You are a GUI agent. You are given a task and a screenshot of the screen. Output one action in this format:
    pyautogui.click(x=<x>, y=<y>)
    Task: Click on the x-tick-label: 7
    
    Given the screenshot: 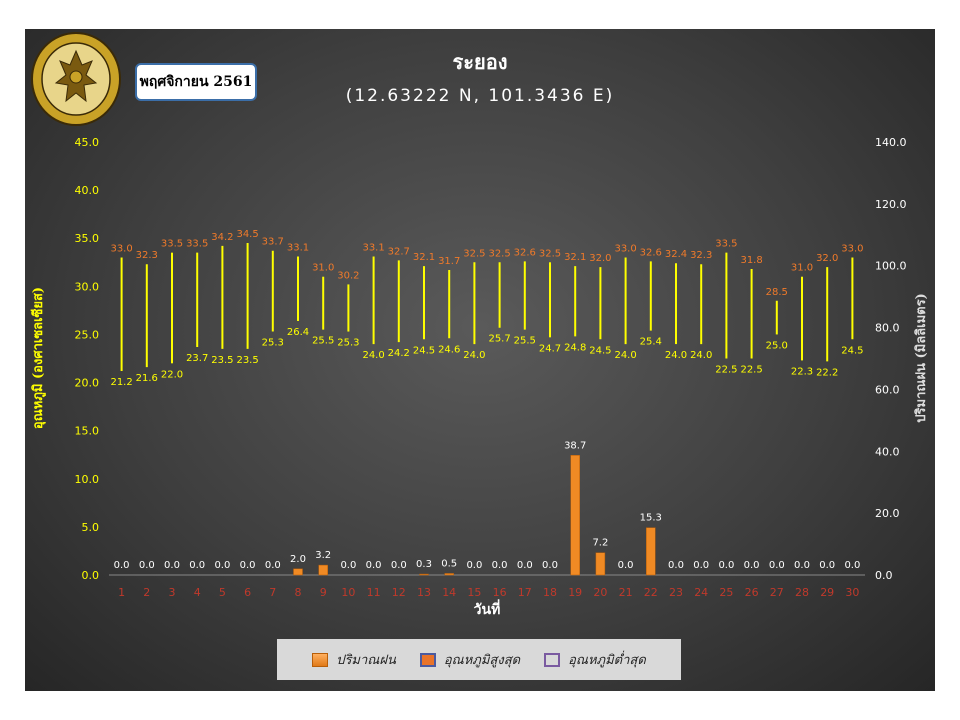 What is the action you would take?
    pyautogui.click(x=272, y=592)
    